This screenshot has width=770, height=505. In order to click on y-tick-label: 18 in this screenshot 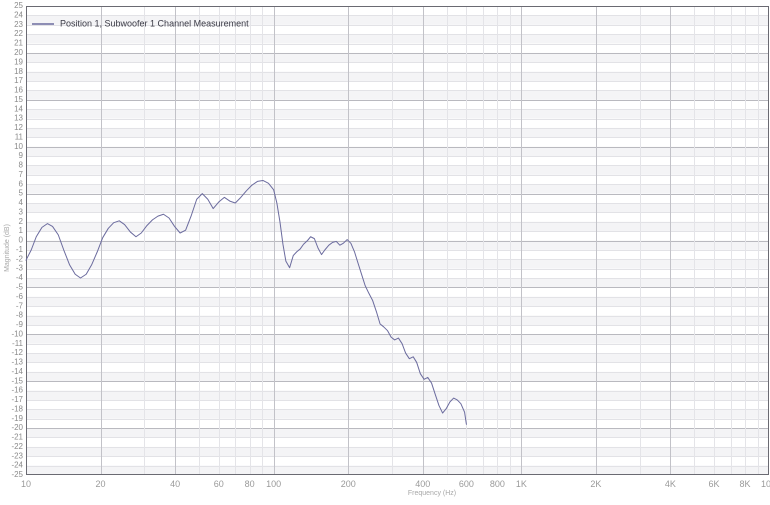, I will do `click(18, 71)`.